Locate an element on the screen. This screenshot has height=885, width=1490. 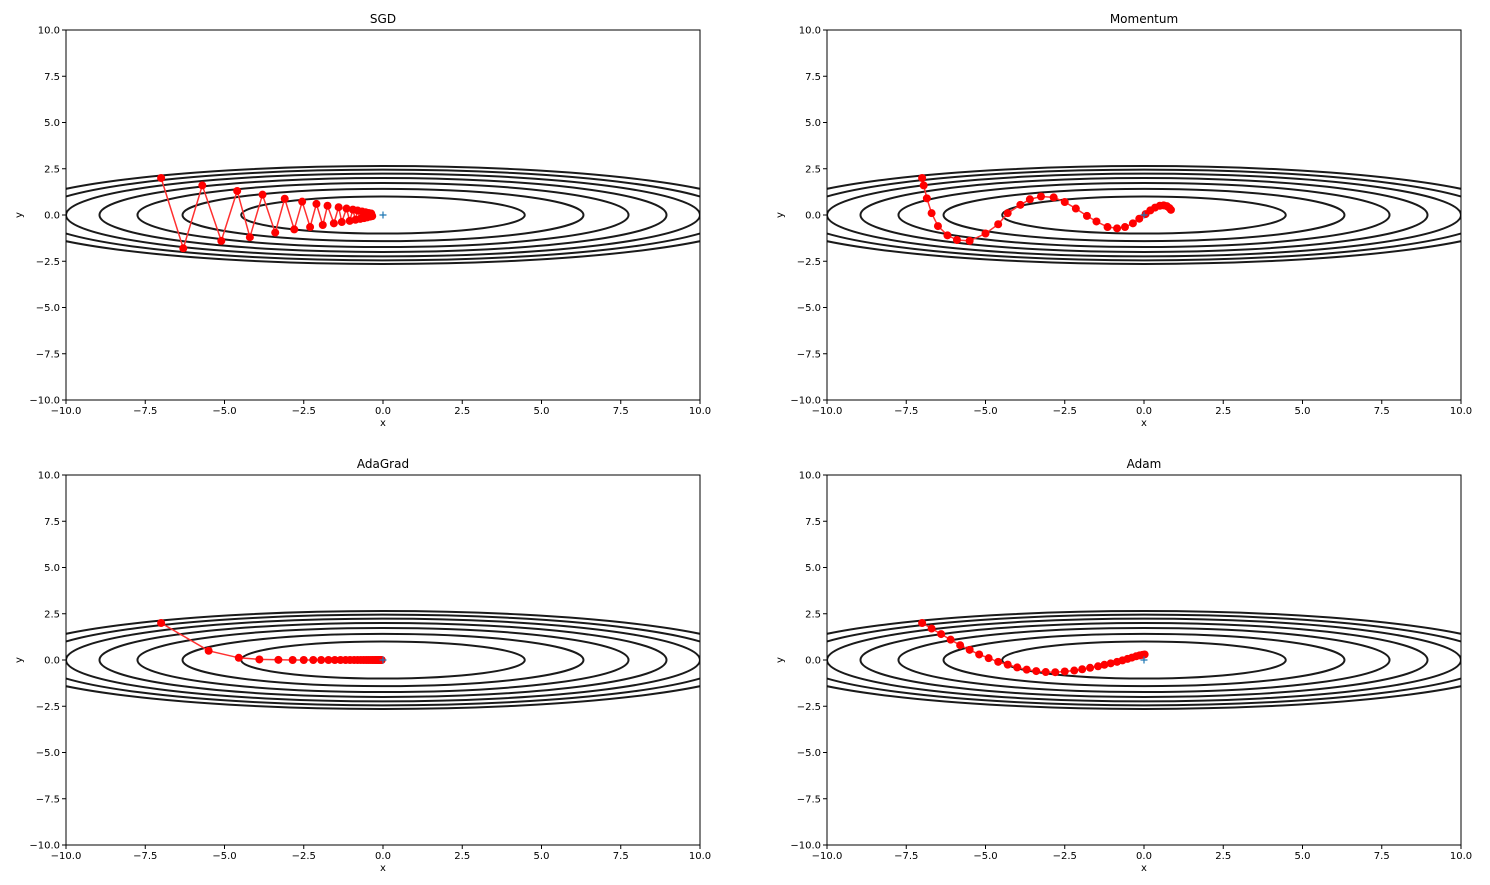
chart-1-xtick-label-8: 10.0 is located at coordinates (1461, 411).